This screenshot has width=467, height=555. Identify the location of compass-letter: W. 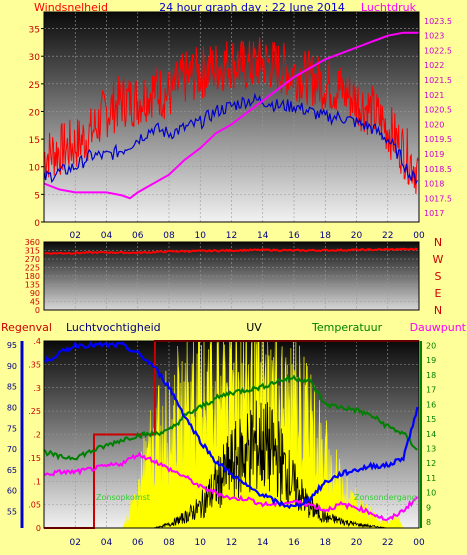
(438, 259).